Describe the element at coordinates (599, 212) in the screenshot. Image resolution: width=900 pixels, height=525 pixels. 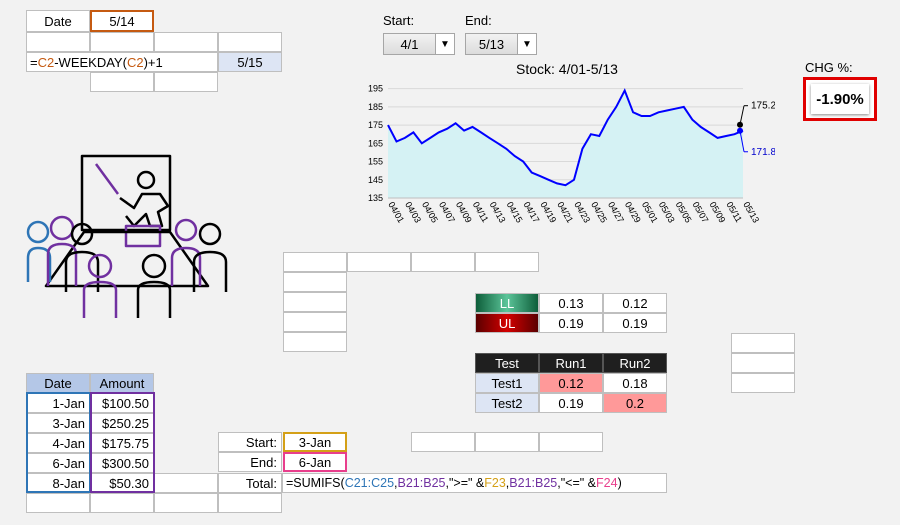
I see `x-tick-label: 04/25` at that location.